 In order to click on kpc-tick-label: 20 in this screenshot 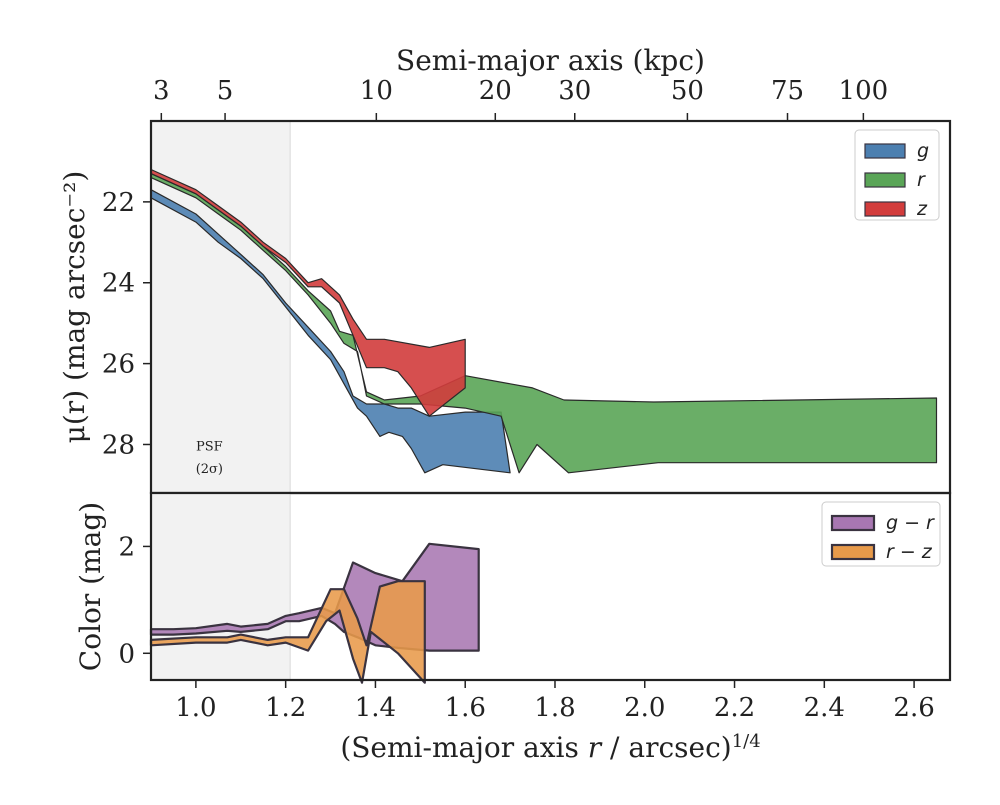, I will do `click(495, 91)`.